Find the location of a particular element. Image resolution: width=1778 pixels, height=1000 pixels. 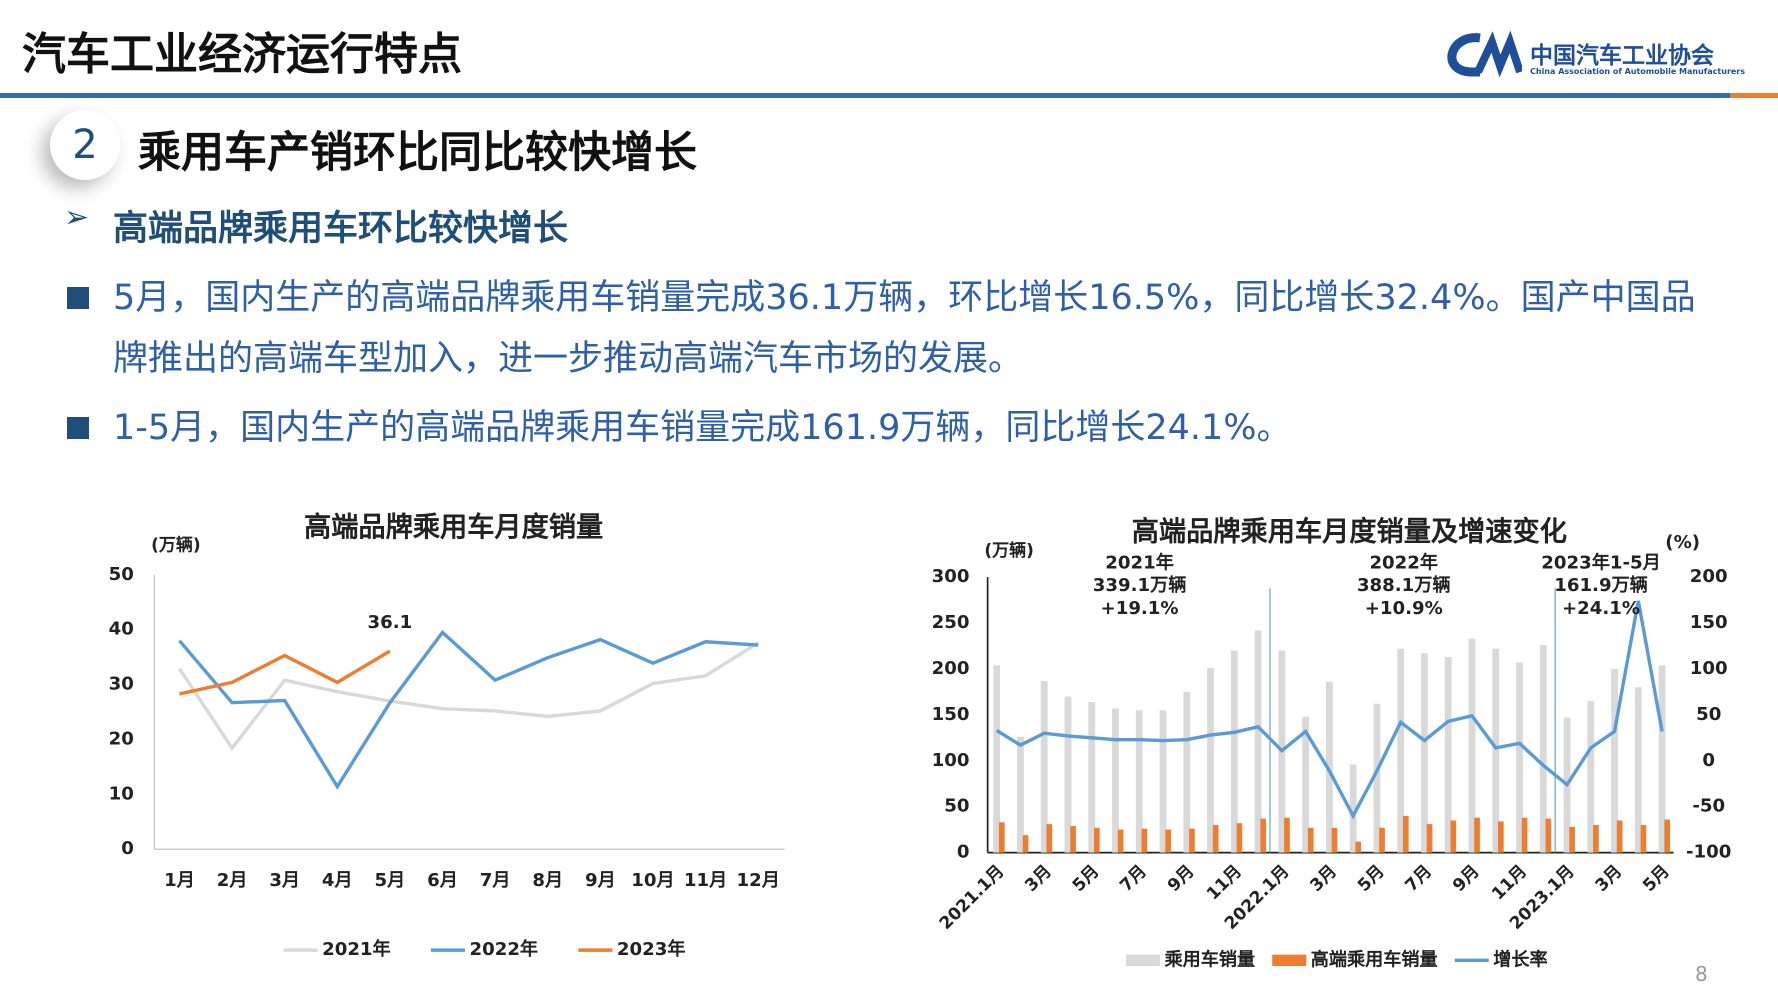

bullet: 1-5月，国内生产的高端品牌乘用车销量完成161.9万辆，同比增长24.1%。 is located at coordinates (895, 428).